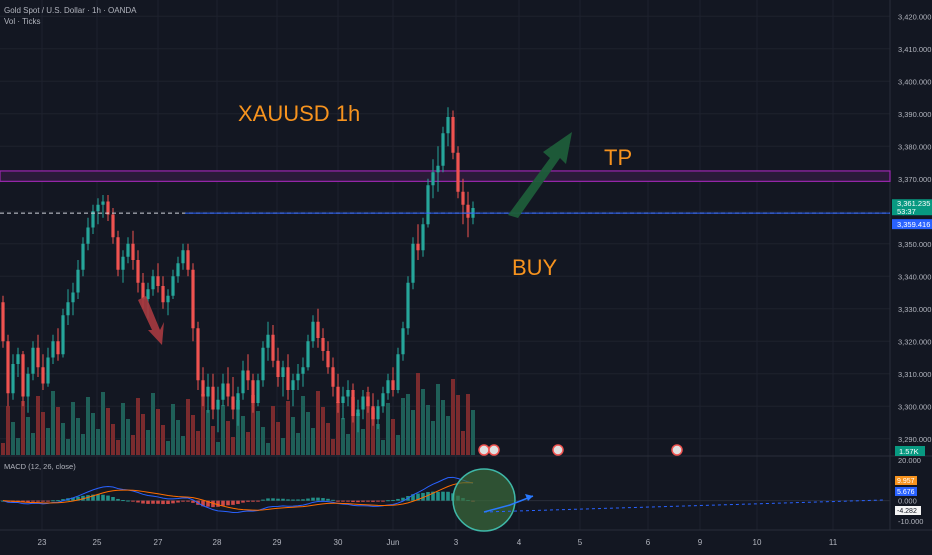 Image resolution: width=932 pixels, height=555 pixels. I want to click on symbol-header: Gold Spot / U.S. Dollar · 1h · OANDA, so click(70, 10).